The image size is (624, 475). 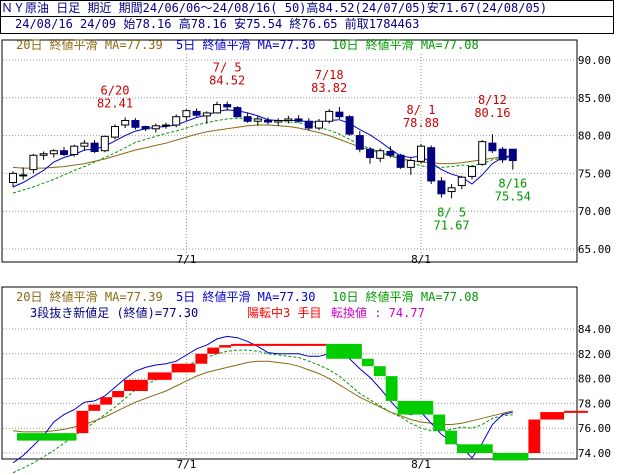 What do you see at coordinates (186, 259) in the screenshot?
I see `panel1-xtick: 7/1` at bounding box center [186, 259].